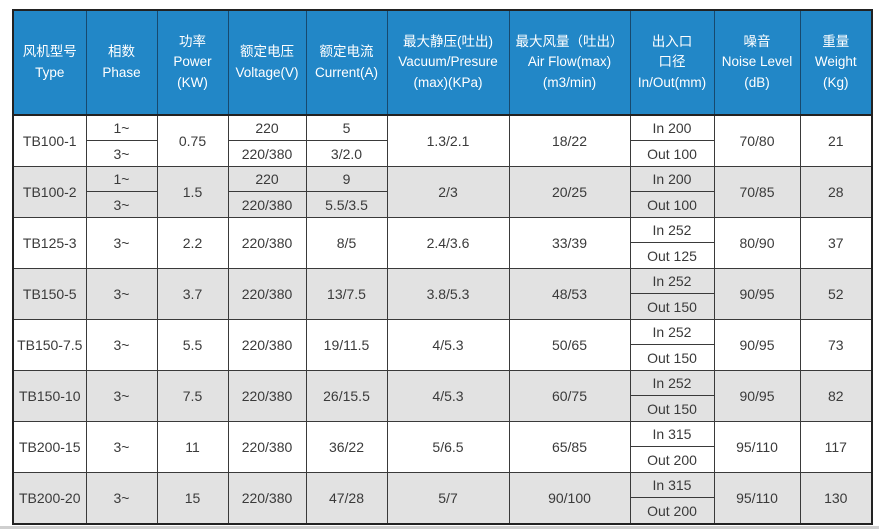  I want to click on header-line: 噪音, so click(757, 42).